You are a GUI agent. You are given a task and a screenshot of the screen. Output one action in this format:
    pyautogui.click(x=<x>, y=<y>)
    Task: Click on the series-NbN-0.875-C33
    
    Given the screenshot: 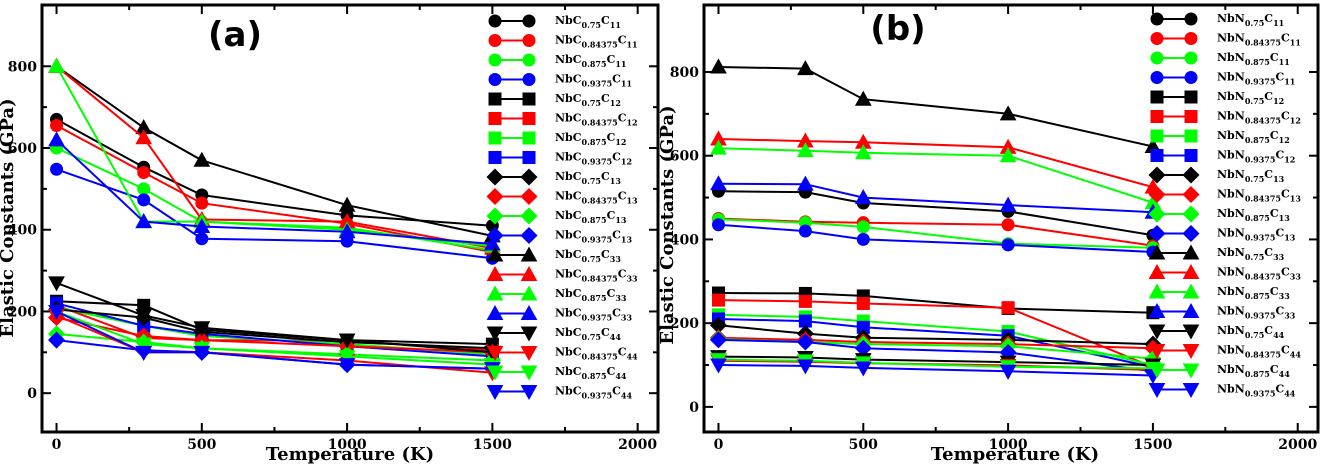 What is the action you would take?
    pyautogui.click(x=936, y=174)
    